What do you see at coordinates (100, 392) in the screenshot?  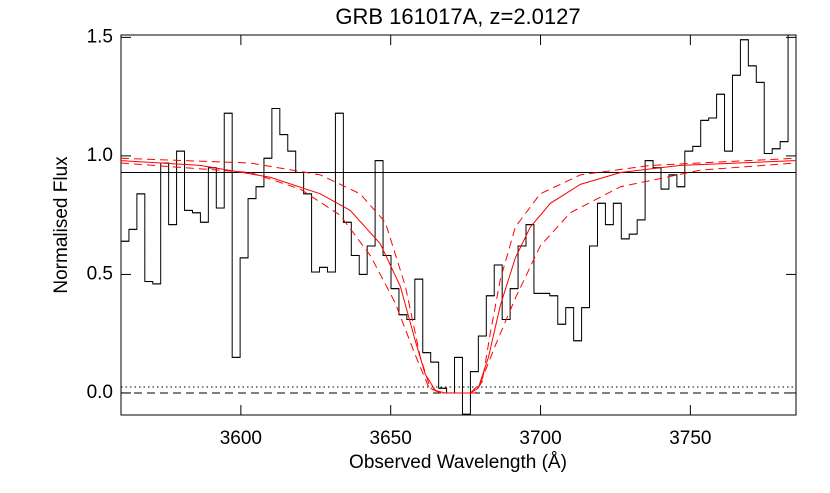 I see `y-tick-label: 0.0` at bounding box center [100, 392].